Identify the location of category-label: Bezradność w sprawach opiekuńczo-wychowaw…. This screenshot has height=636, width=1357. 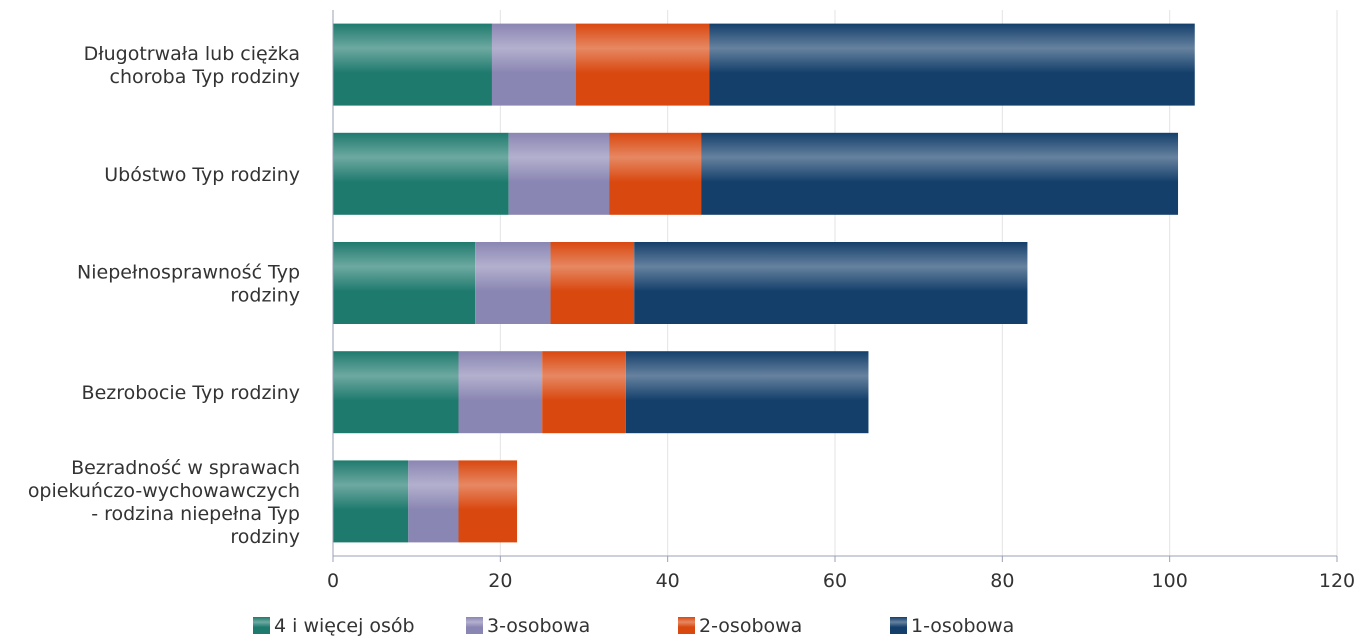
(164, 502).